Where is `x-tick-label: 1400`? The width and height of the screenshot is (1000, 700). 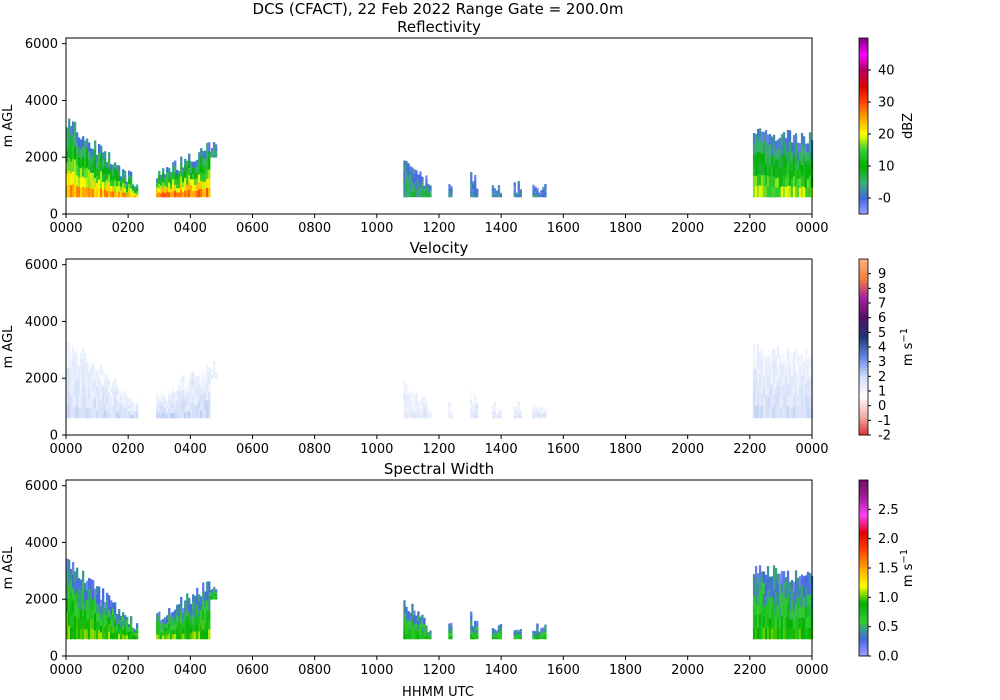 x-tick-label: 1400 is located at coordinates (501, 228).